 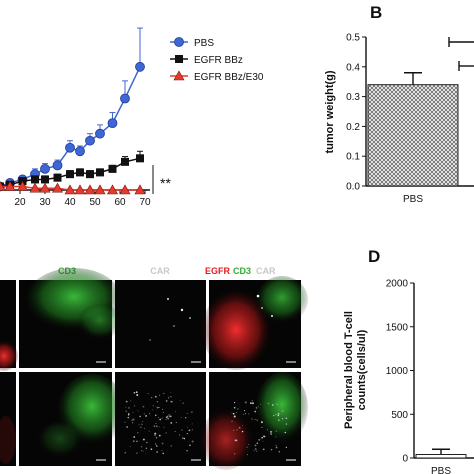 I want to click on growth-x-tick-label: 50, so click(x=95, y=202).